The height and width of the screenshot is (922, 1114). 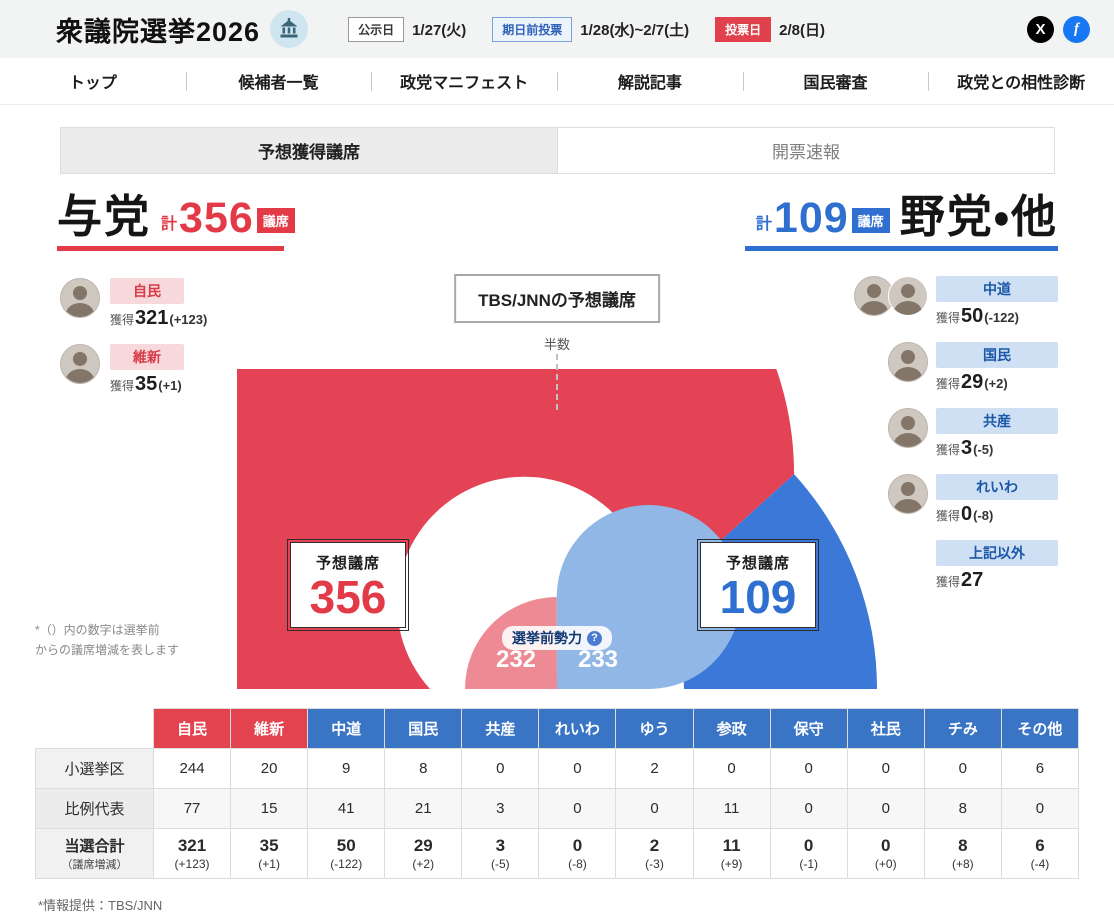 What do you see at coordinates (811, 218) in the screenshot?
I see `opposition-total-number: 109` at bounding box center [811, 218].